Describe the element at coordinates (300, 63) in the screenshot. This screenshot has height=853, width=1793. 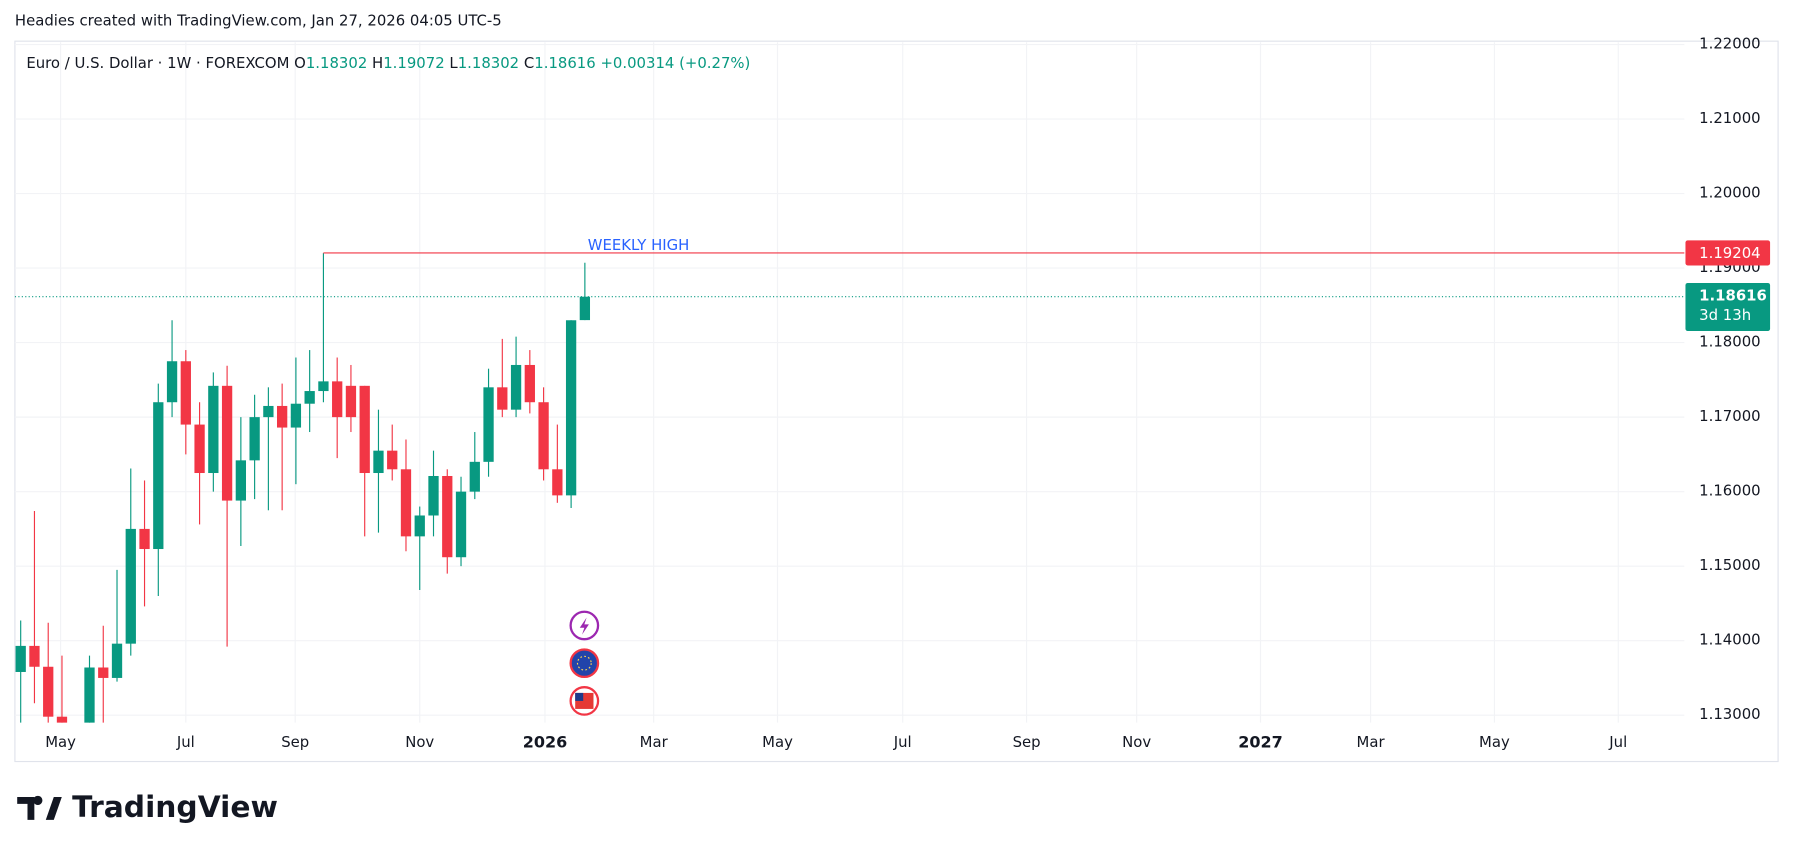
I see `ohlc-label: O` at that location.